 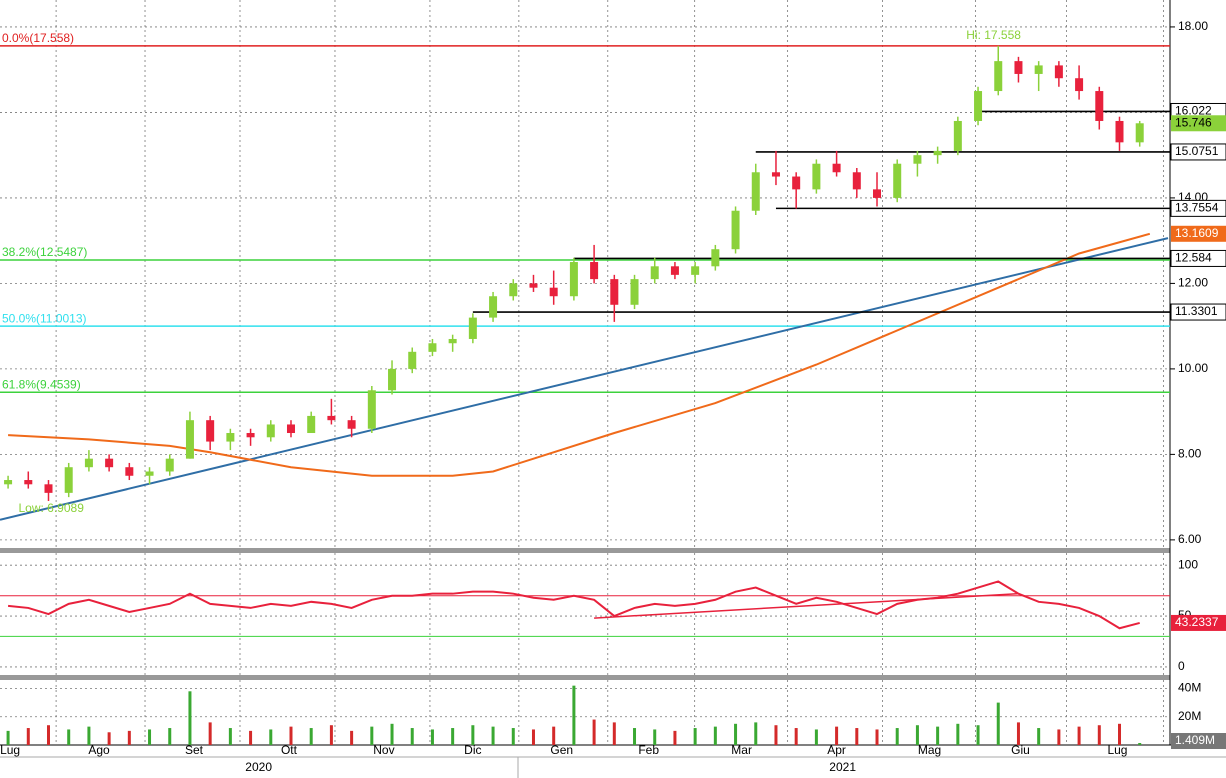 I want to click on volume-tick-label: 40M, so click(x=1189, y=688).